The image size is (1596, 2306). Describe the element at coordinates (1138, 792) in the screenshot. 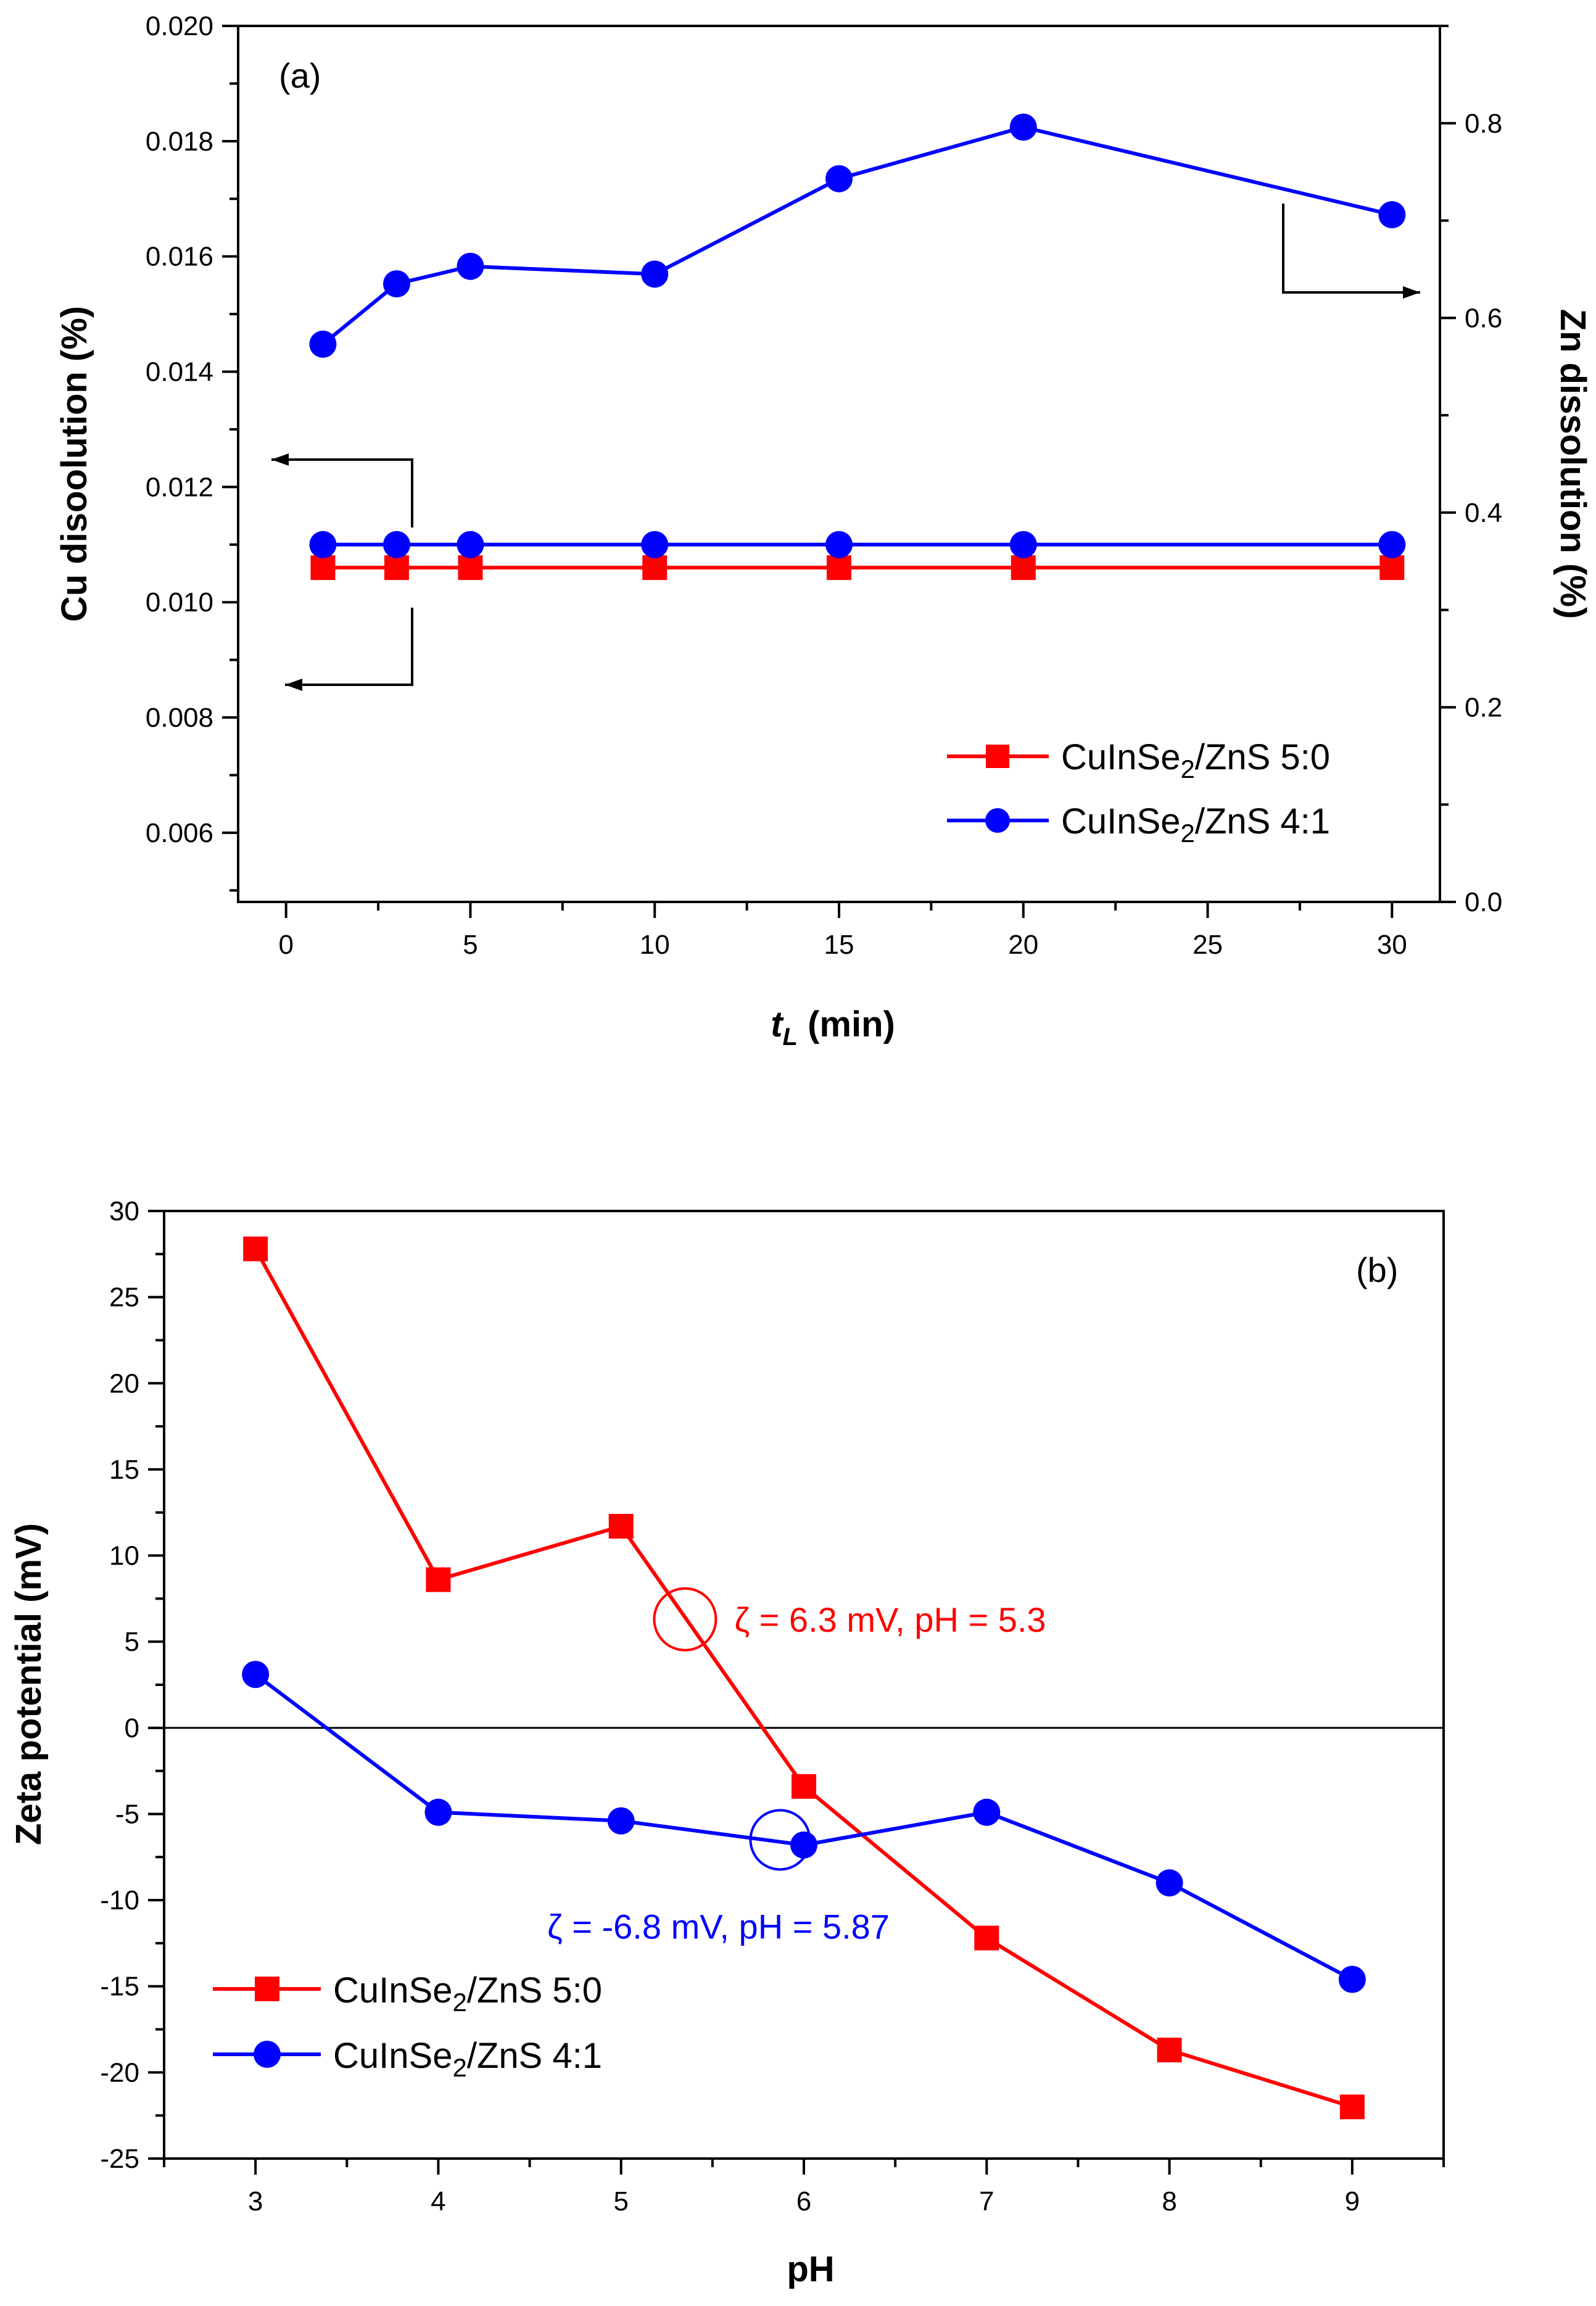

I see `panel-a-legend: CuInSe2/ZnS 5:0 CuInSe2/ZnS 4:1` at that location.